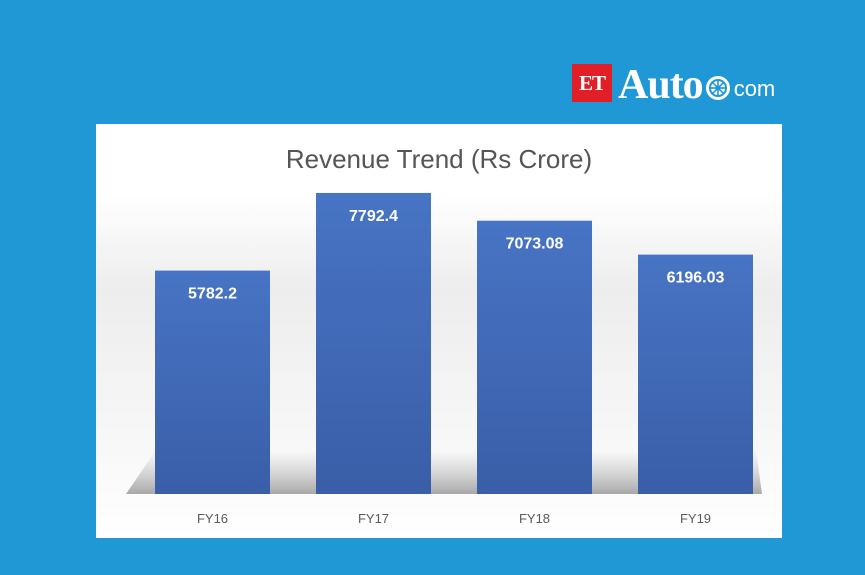 This screenshot has height=575, width=865. What do you see at coordinates (456, 255) in the screenshot?
I see `data-labels-group: 5782.2 7792.4 7073.08 6196.03` at bounding box center [456, 255].